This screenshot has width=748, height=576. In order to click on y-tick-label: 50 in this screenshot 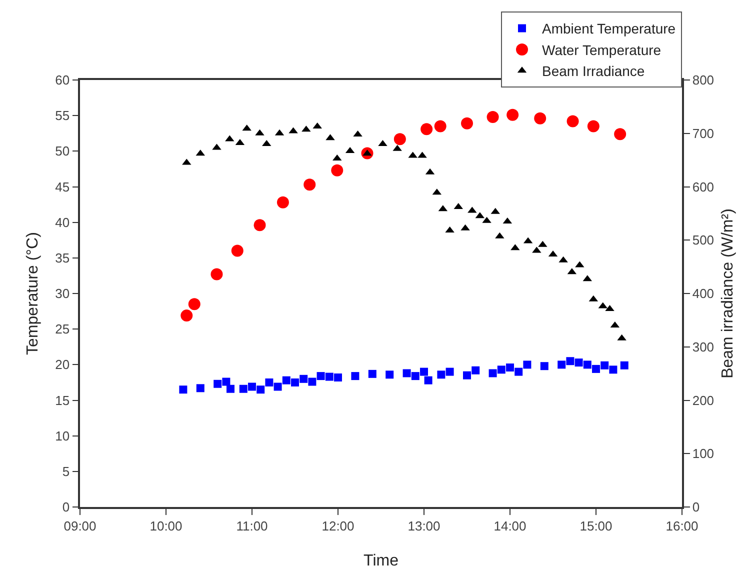, I will do `click(62, 151)`.